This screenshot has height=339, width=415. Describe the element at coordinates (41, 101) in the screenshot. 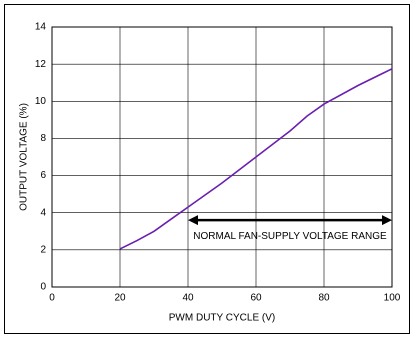

I see `y-tick-label: 10` at that location.